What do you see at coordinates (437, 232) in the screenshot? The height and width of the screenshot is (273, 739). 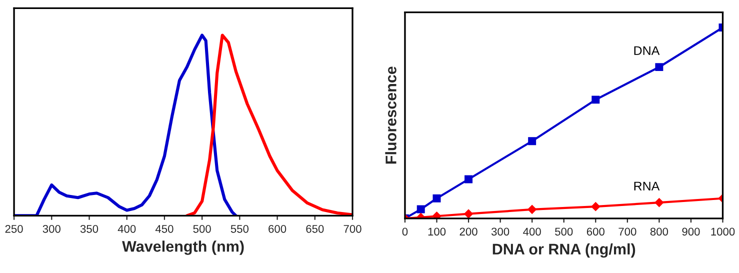 I see `x-tick-label: 100` at bounding box center [437, 232].